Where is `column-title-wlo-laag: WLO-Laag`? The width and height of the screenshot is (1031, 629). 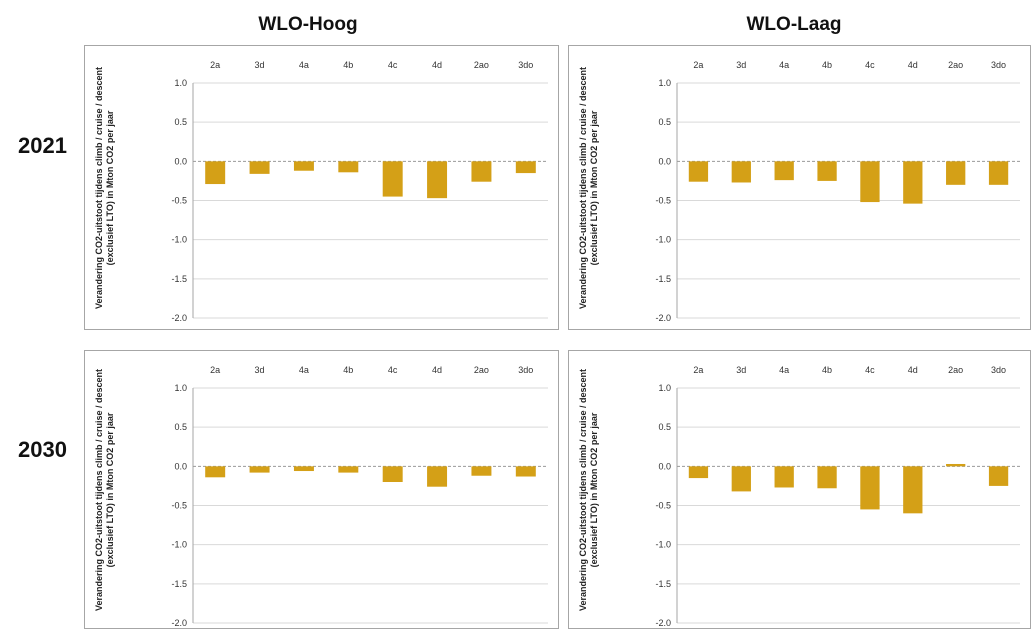 column-title-wlo-laag: WLO-Laag is located at coordinates (794, 24).